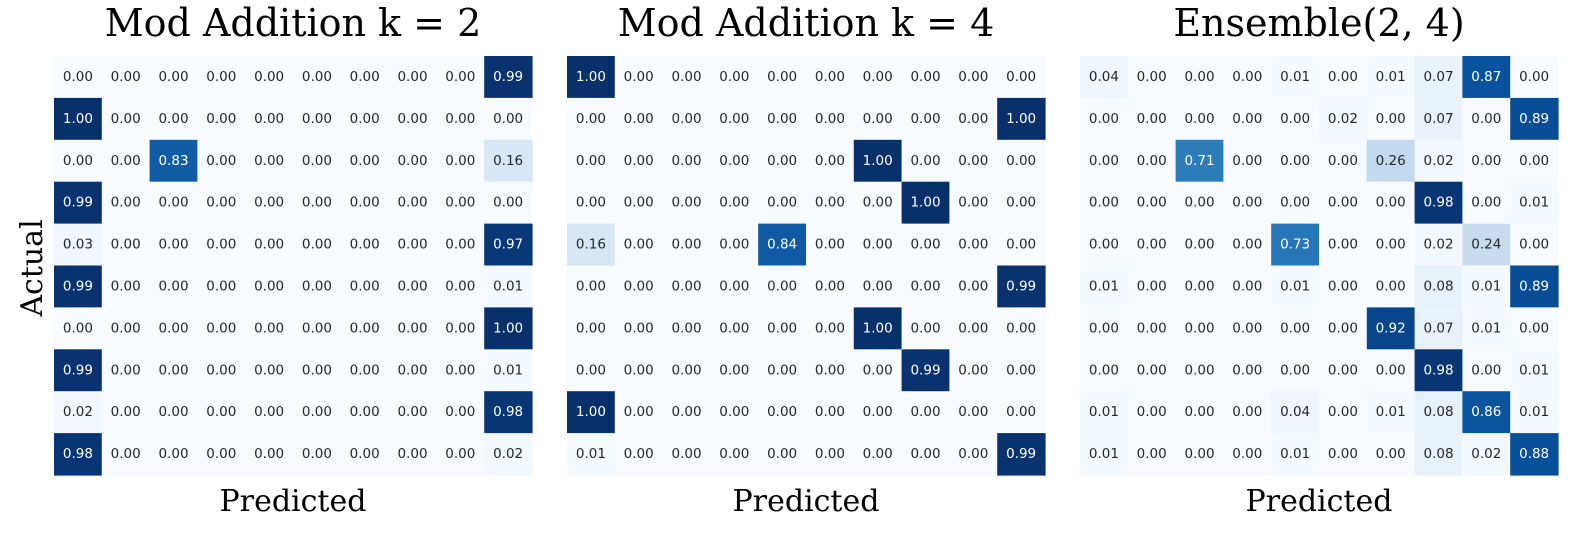 Image resolution: width=1576 pixels, height=533 pixels. I want to click on cell-value-label: 0.07, so click(1438, 119).